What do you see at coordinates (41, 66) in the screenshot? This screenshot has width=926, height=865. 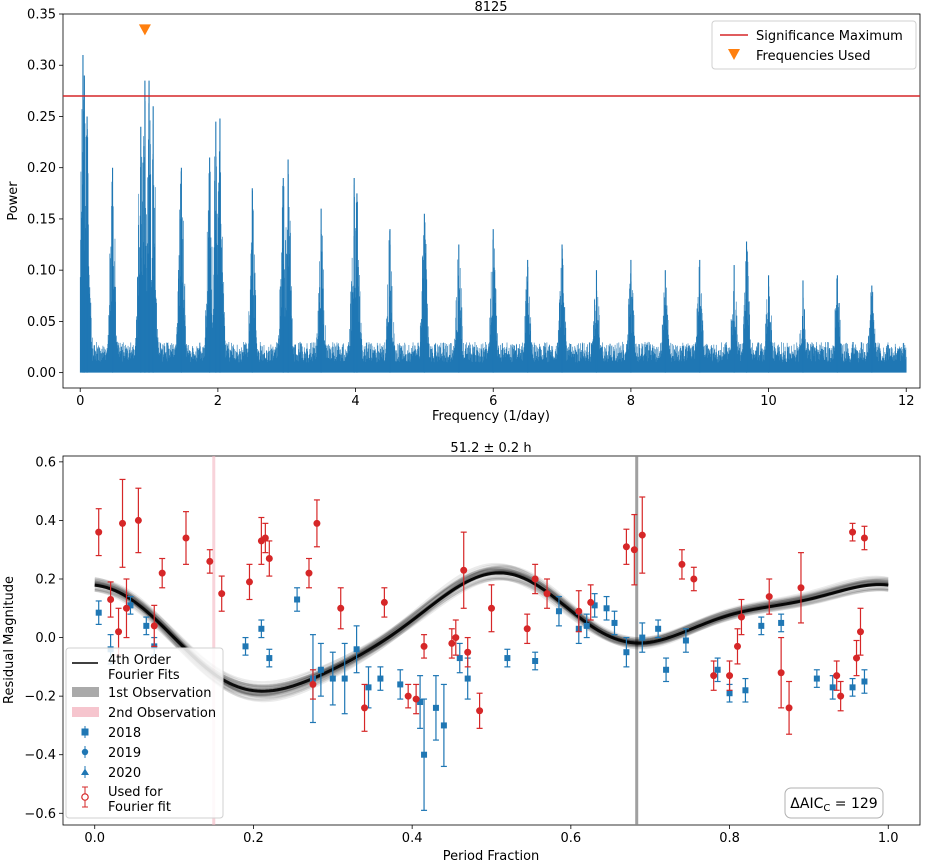 I see `periodogram-y-tick-label-6: 0.30` at bounding box center [41, 66].